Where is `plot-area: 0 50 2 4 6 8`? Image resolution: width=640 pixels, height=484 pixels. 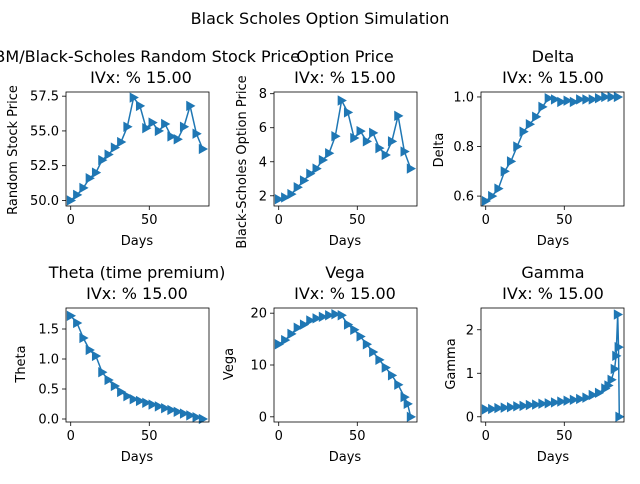
plot-area: 0 50 2 4 6 8 is located at coordinates (338, 157).